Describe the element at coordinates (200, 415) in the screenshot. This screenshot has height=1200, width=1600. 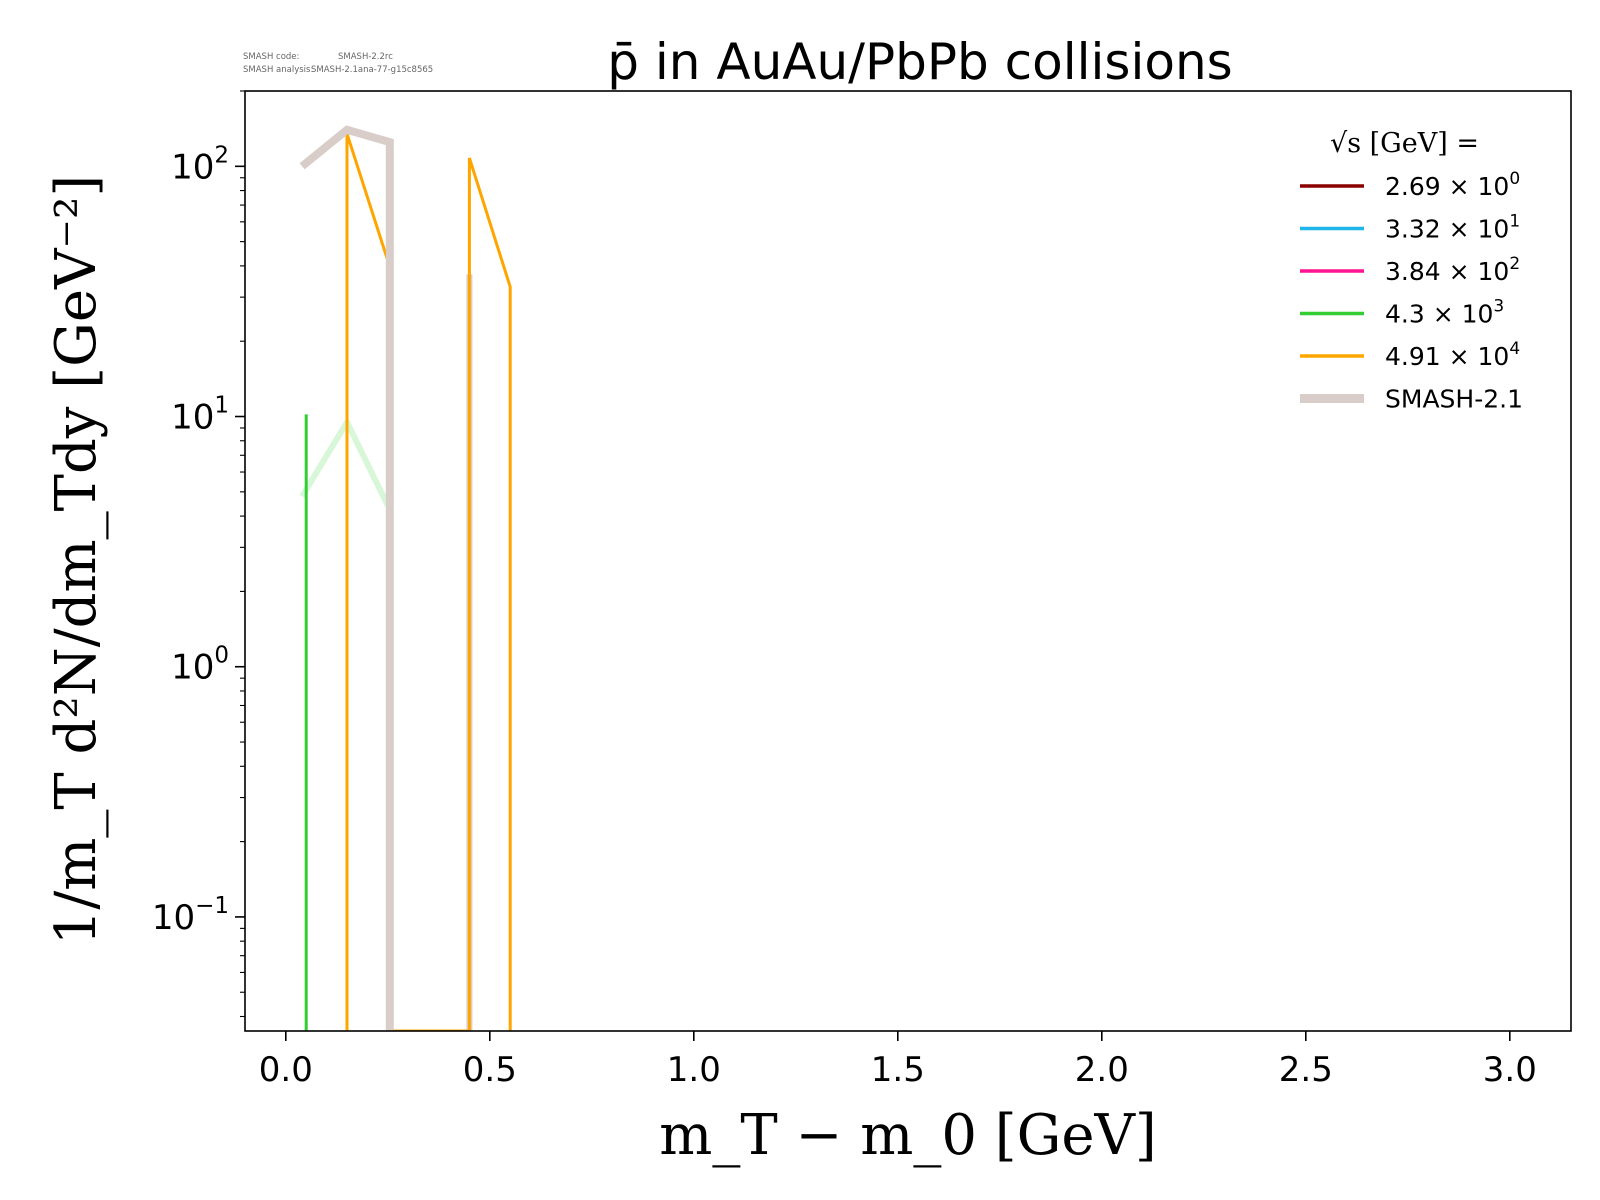
I see `y-tick-label: 10¹` at that location.